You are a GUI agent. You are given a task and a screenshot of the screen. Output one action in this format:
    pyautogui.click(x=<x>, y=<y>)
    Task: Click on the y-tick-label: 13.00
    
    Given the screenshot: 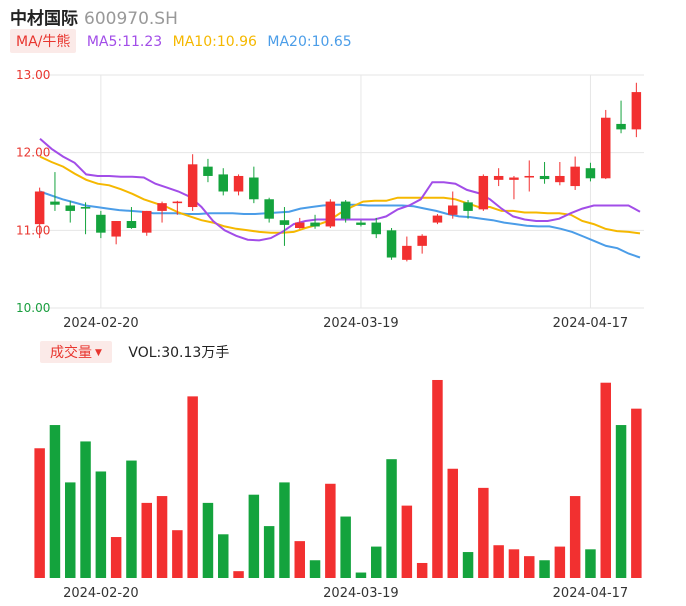 What is the action you would take?
    pyautogui.click(x=33, y=75)
    